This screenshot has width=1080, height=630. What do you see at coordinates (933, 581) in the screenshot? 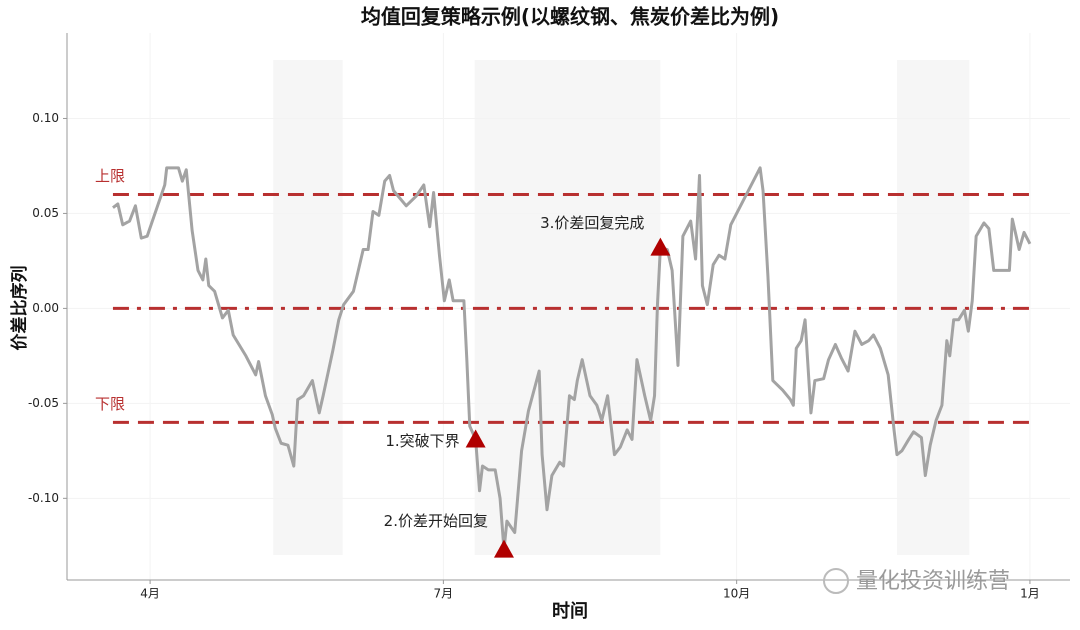
I see `watermark: 量化投资训练营` at bounding box center [933, 581].